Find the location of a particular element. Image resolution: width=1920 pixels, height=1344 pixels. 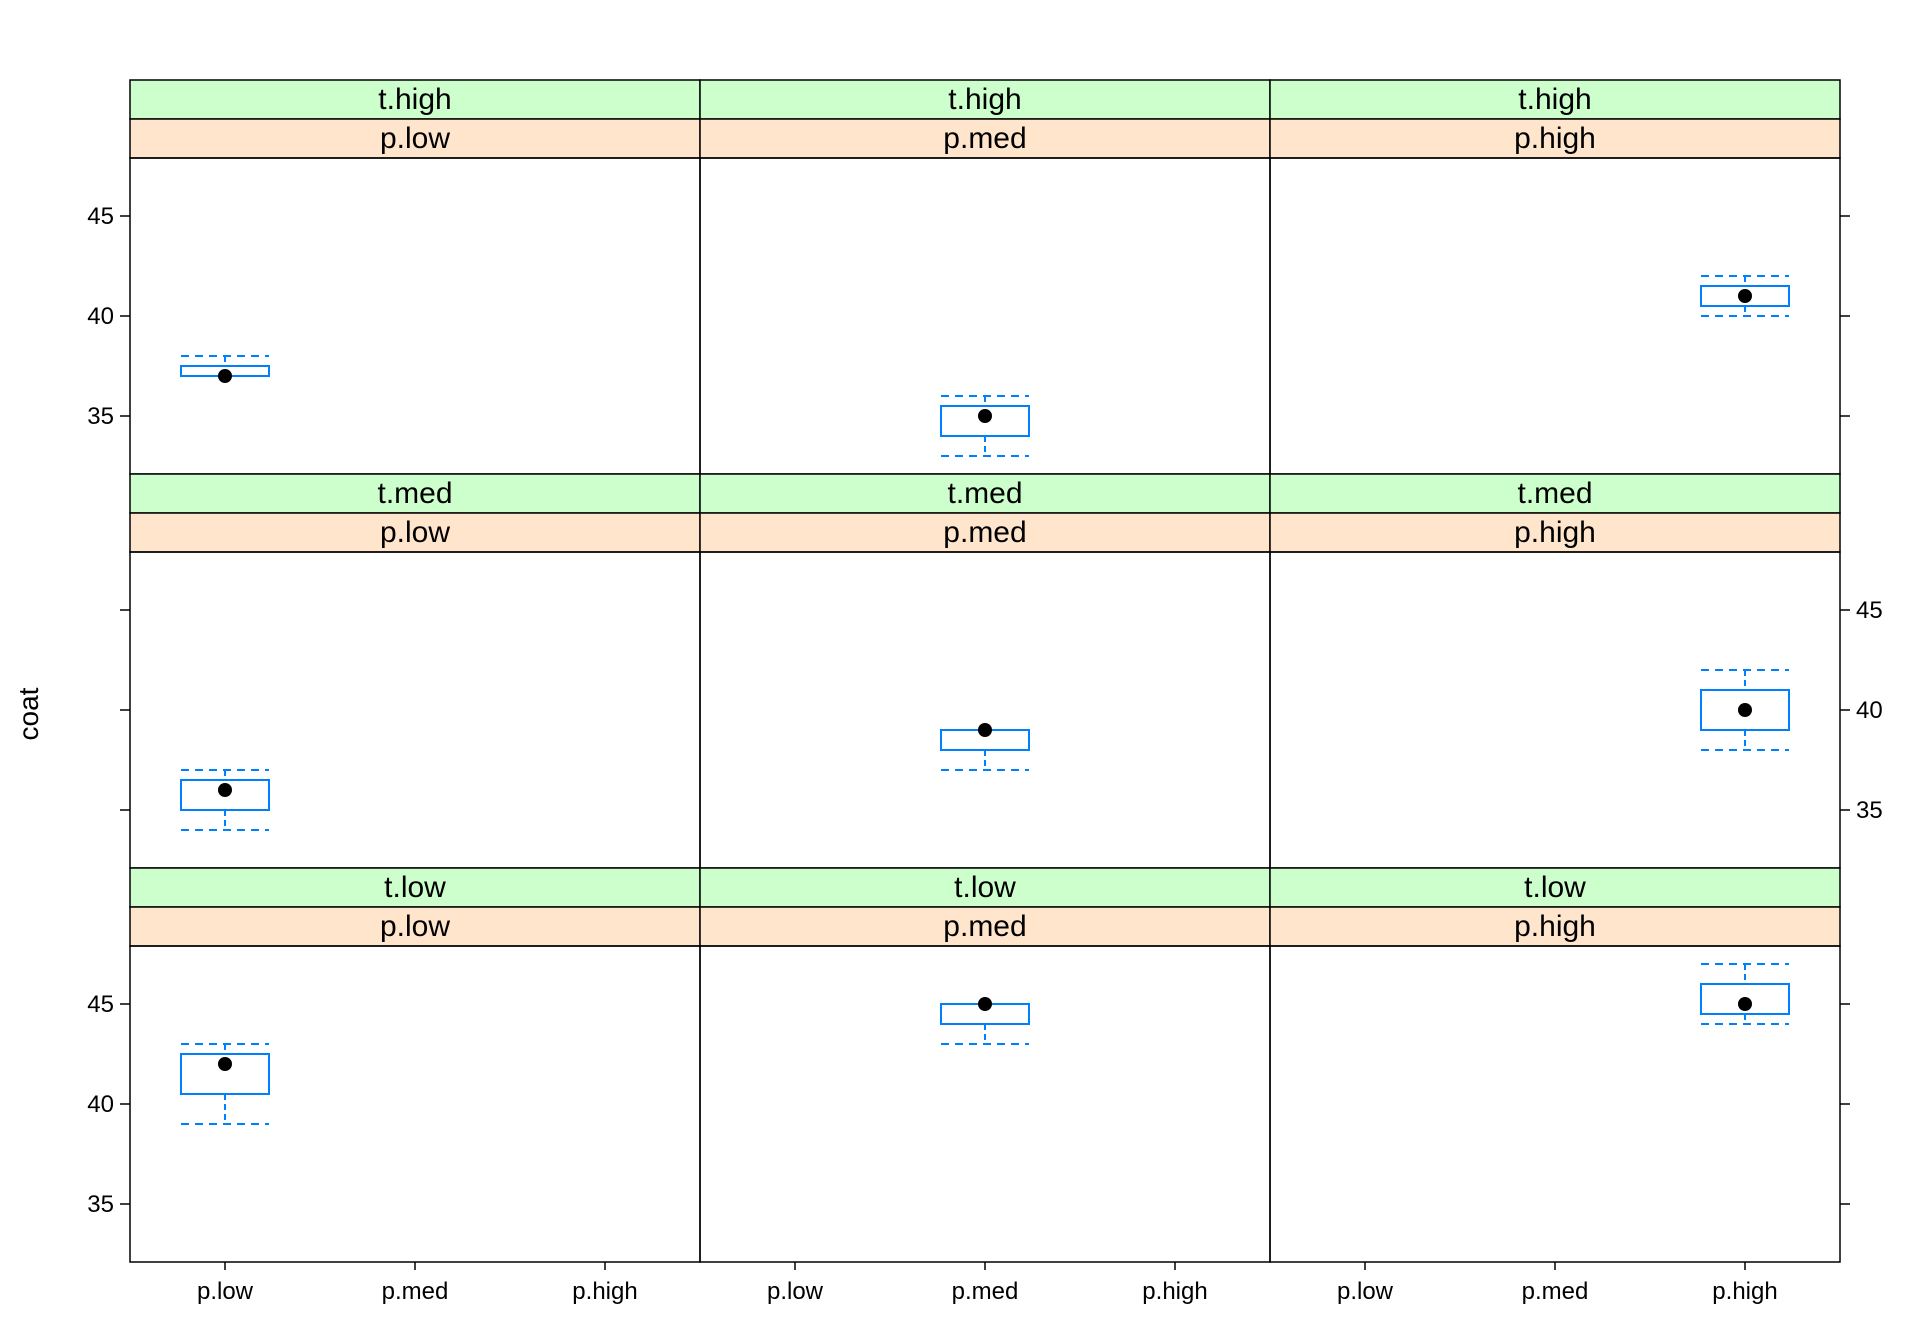

y-tick-label-right: 40 is located at coordinates (1869, 710).